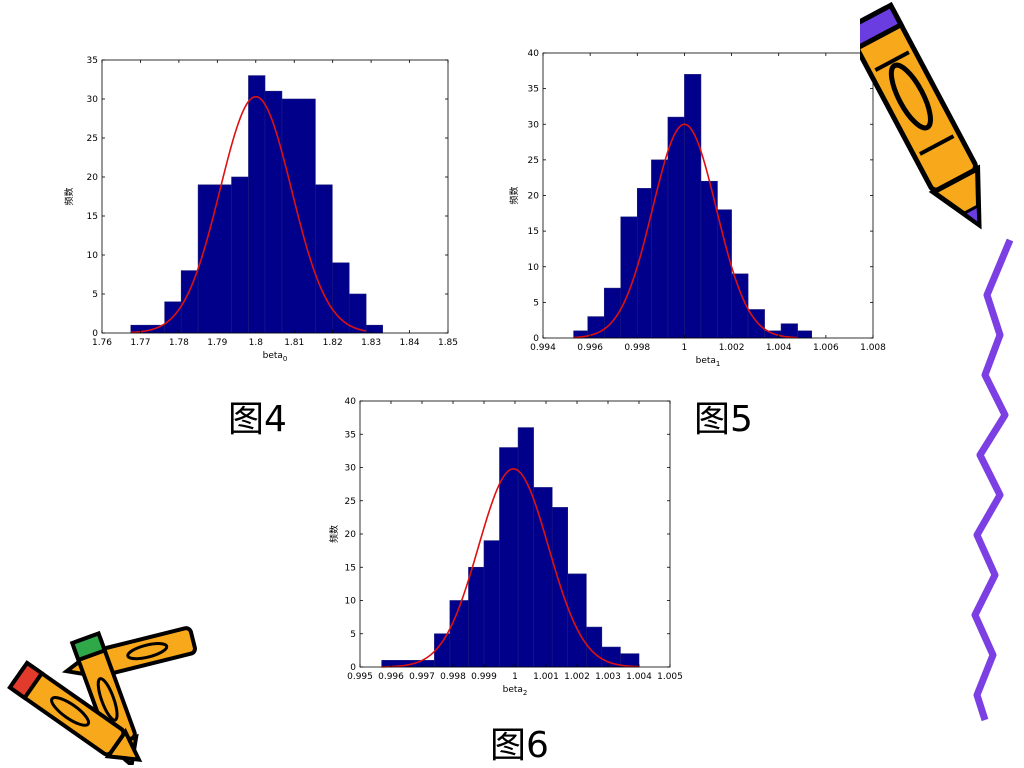 The image size is (1024, 768). Describe the element at coordinates (484, 677) in the screenshot. I see `x-tick-label: 0.999` at that location.